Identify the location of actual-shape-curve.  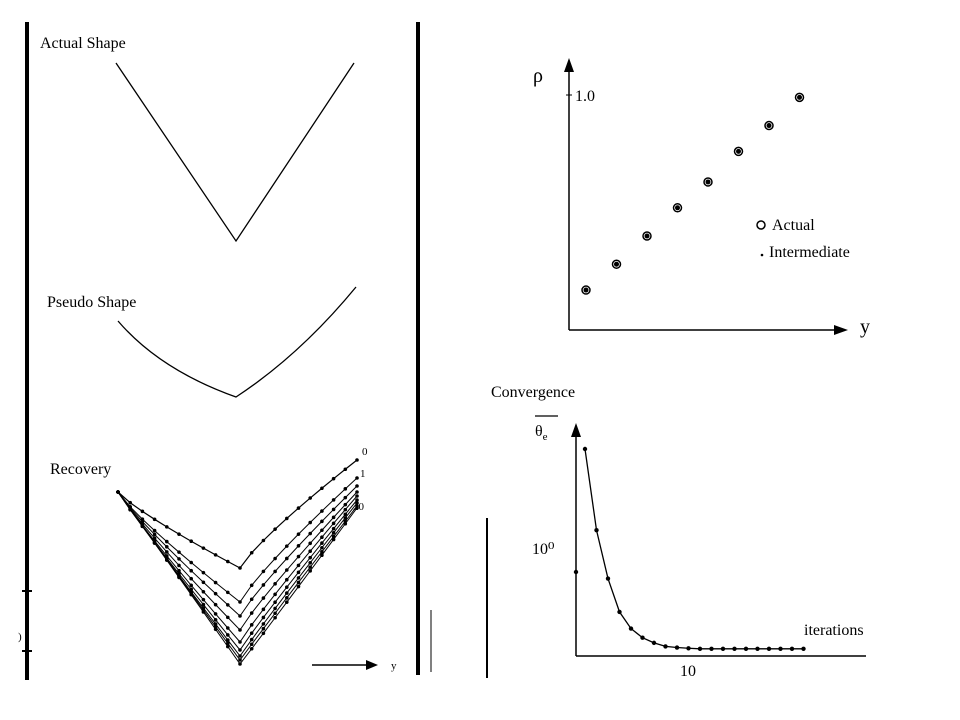
(235, 152).